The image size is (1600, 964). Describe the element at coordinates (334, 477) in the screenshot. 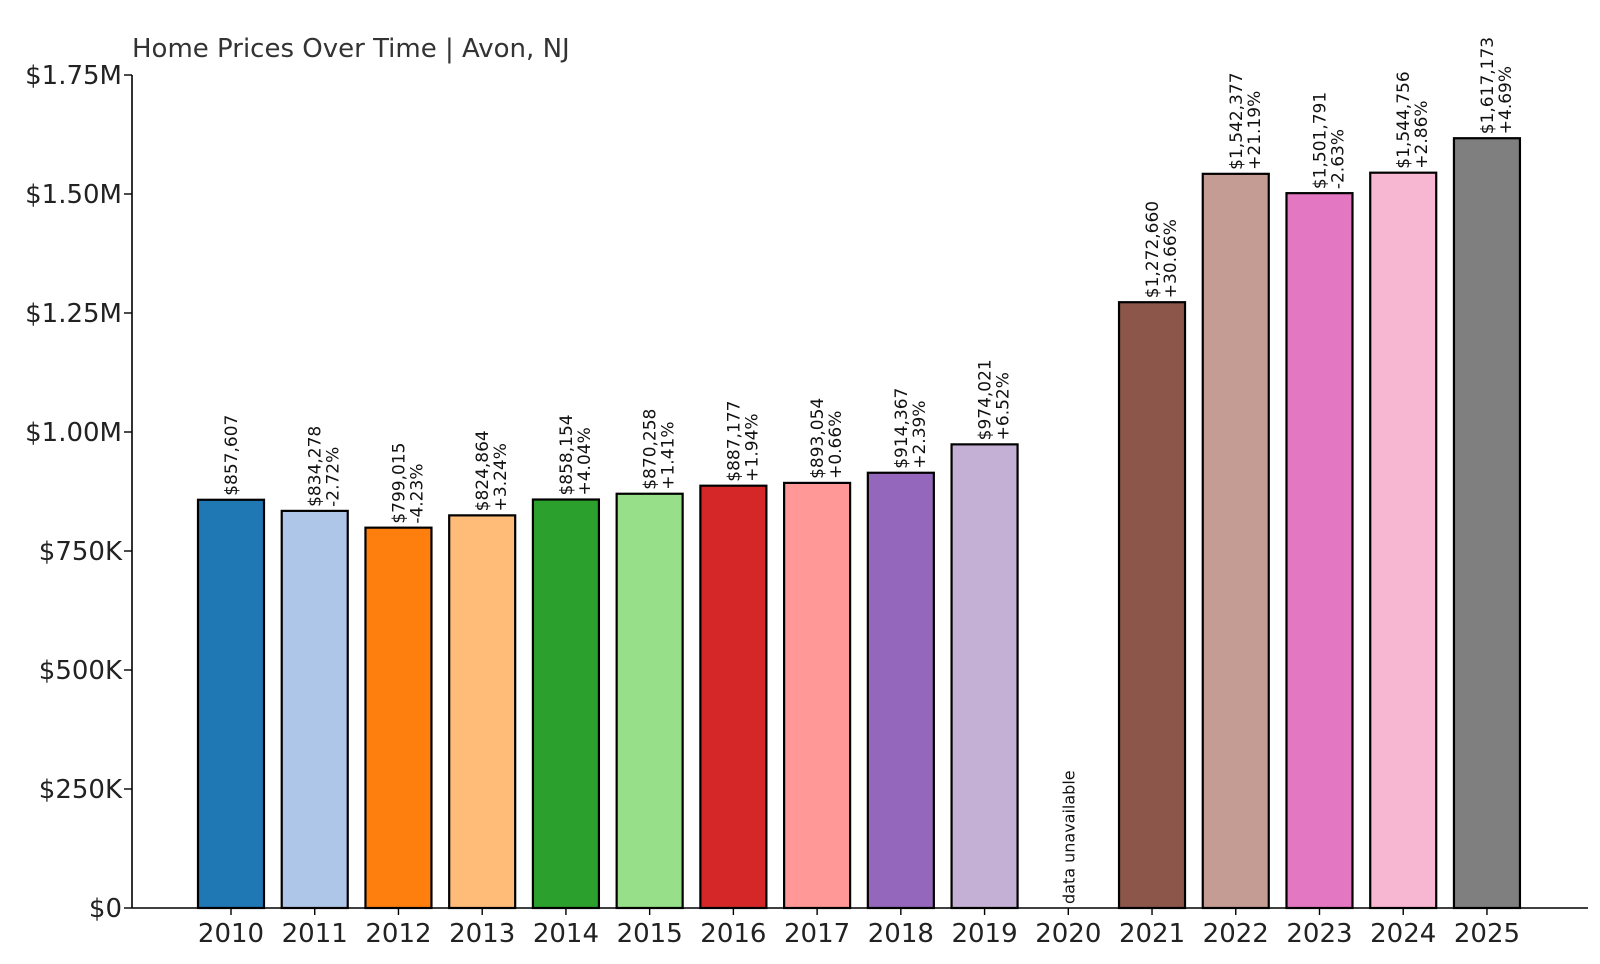

I see `change-label: -2.72%` at that location.